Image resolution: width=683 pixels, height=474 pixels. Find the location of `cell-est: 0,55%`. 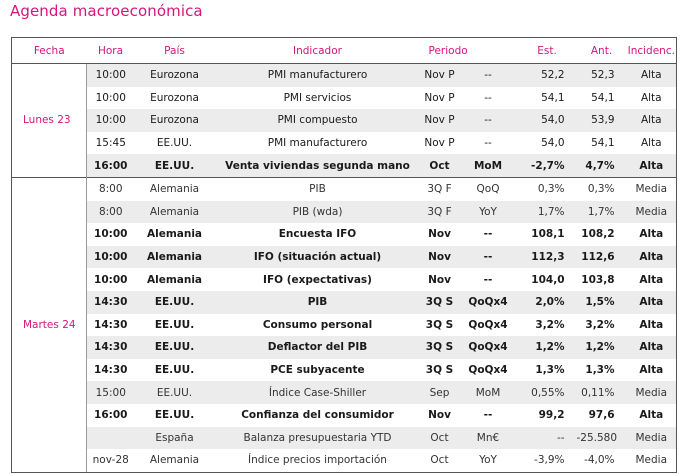

cell-est: 0,55% is located at coordinates (547, 392).